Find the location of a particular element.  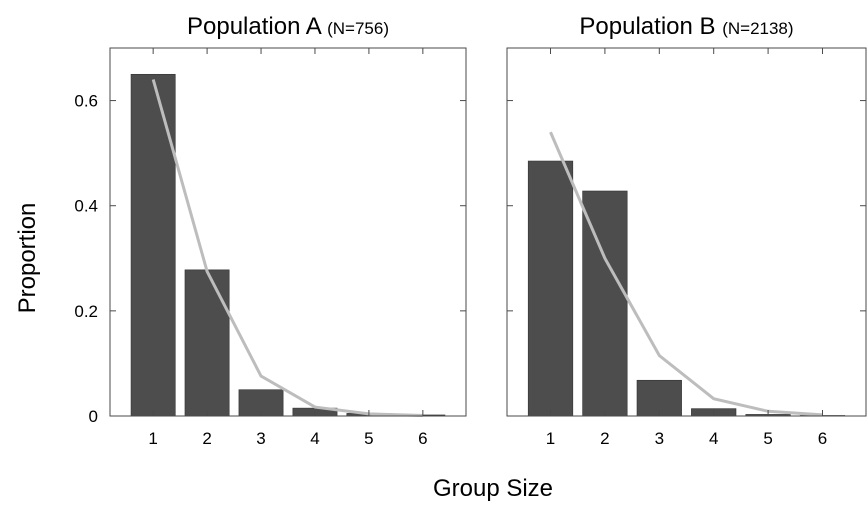

y-tick-label: 0 is located at coordinates (93, 416).